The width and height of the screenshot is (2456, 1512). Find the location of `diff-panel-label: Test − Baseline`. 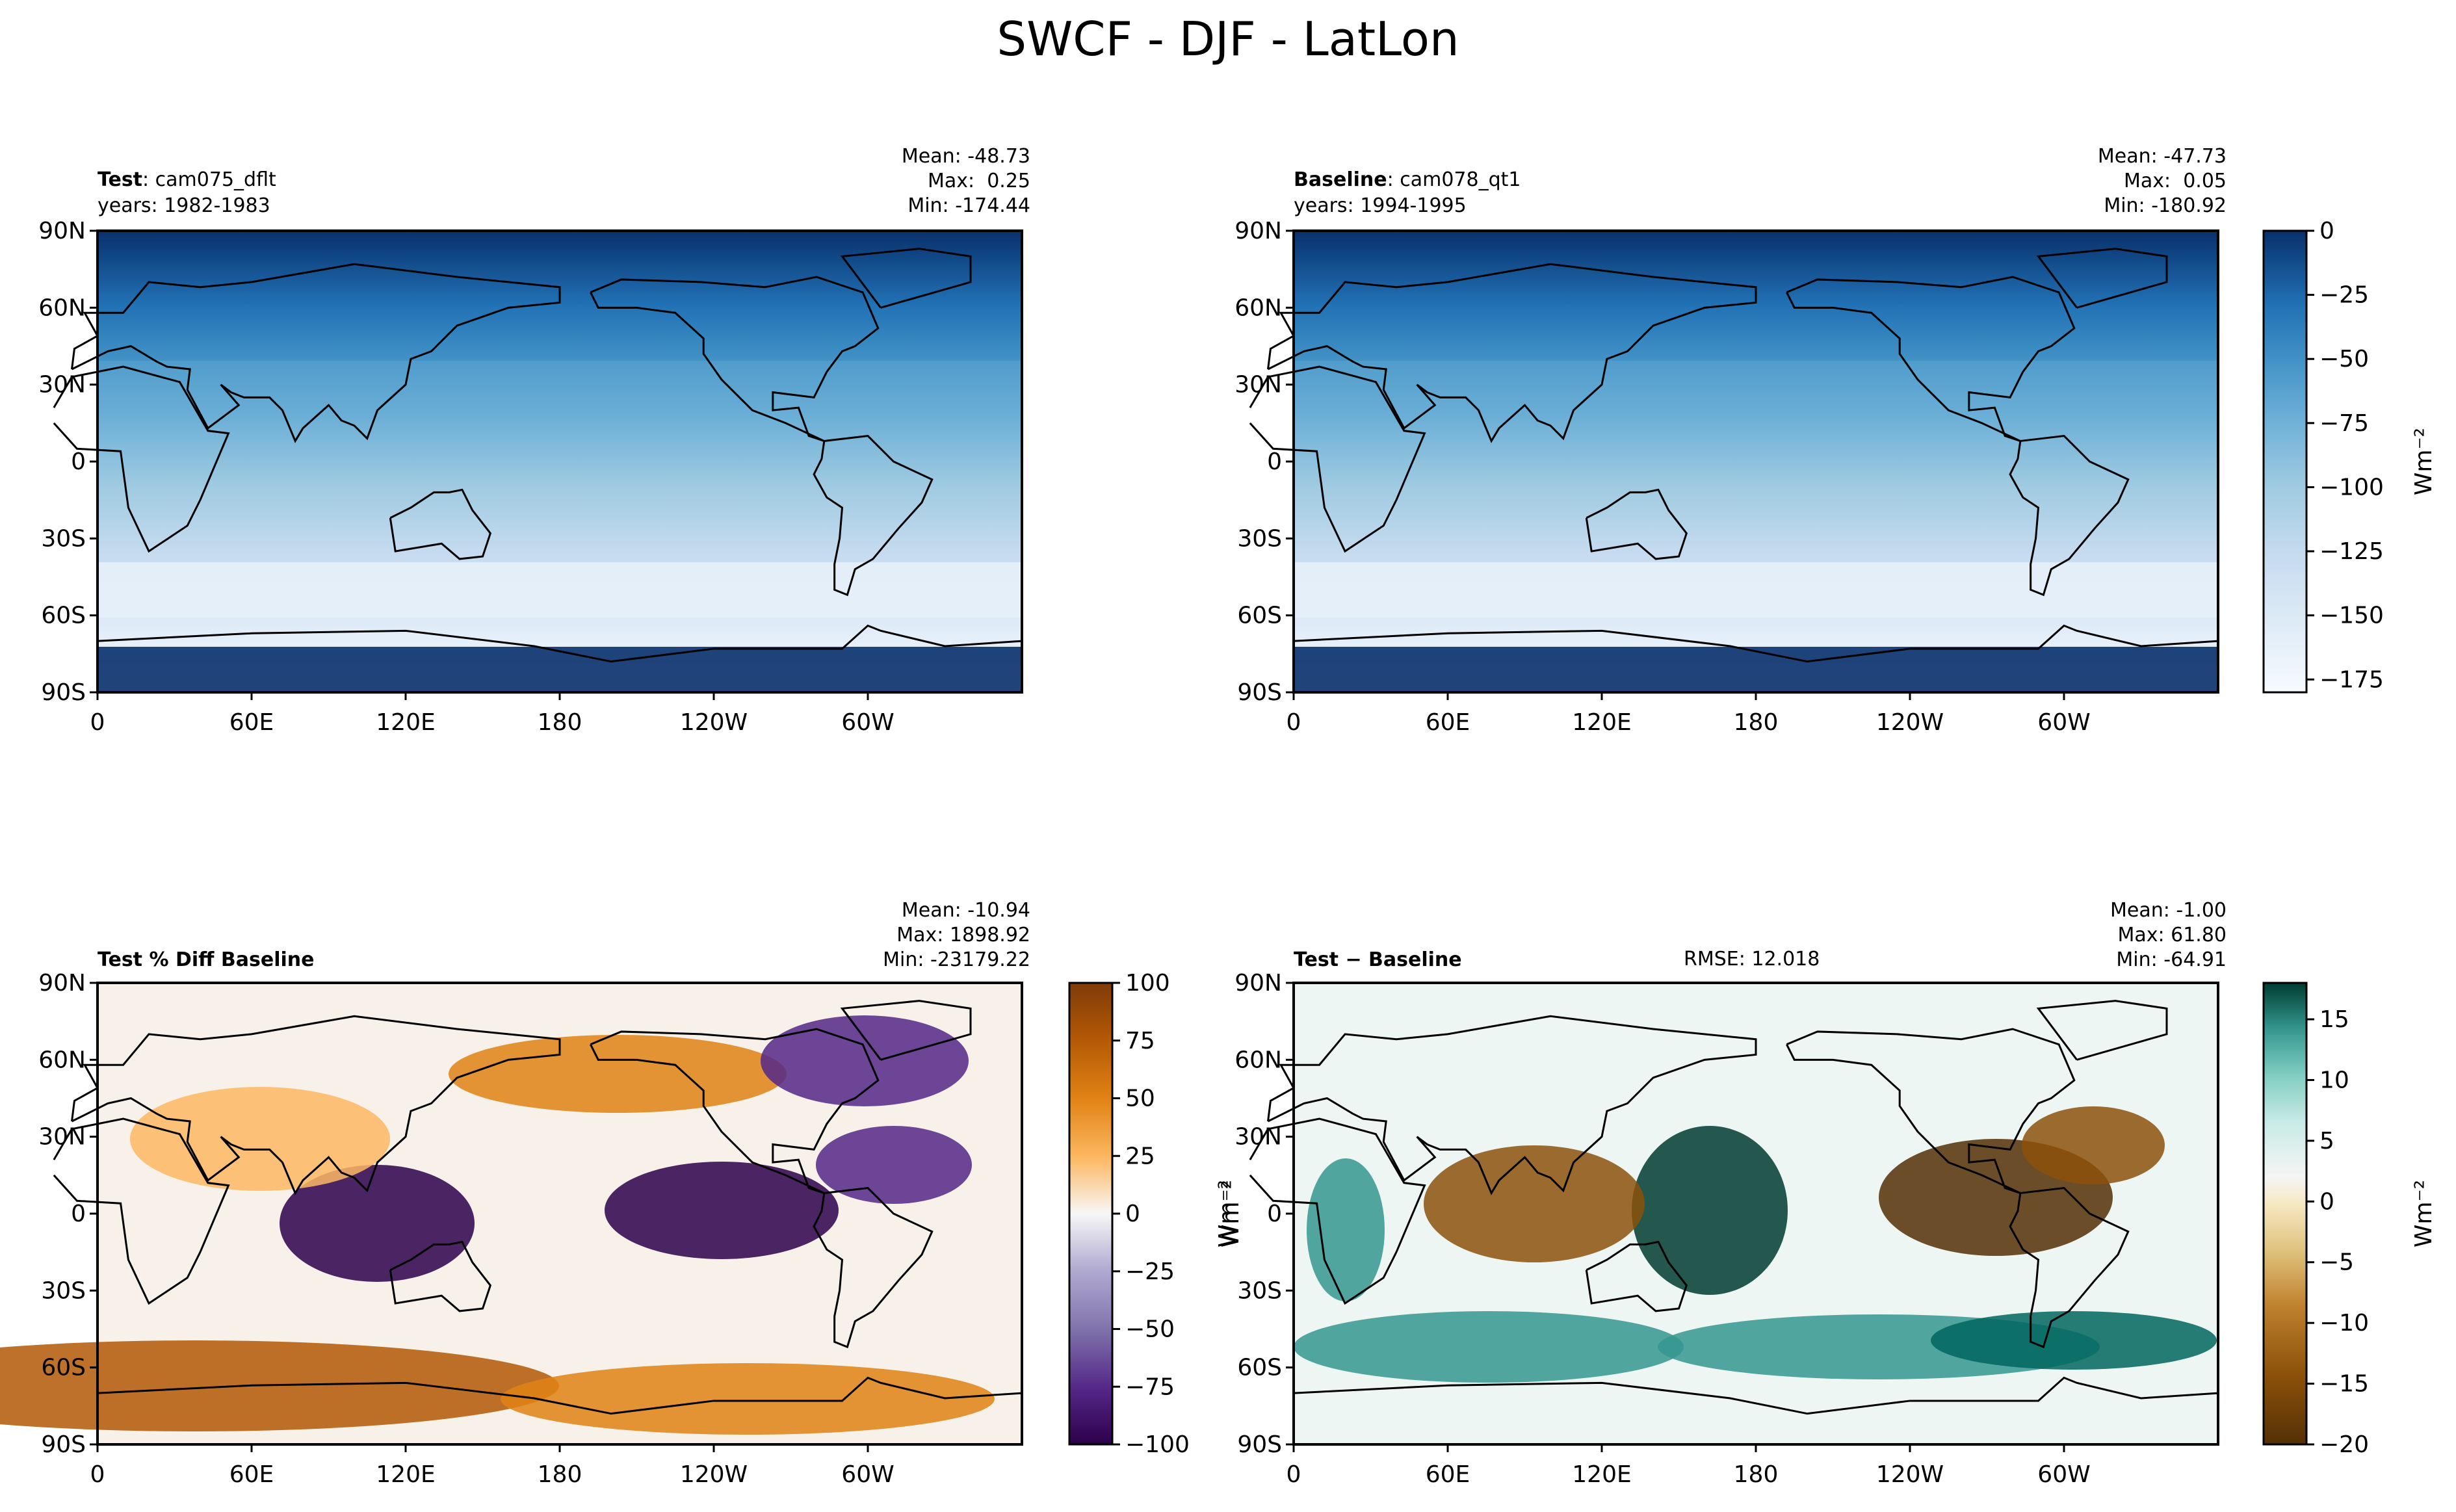

diff-panel-label: Test − Baseline is located at coordinates (1378, 960).